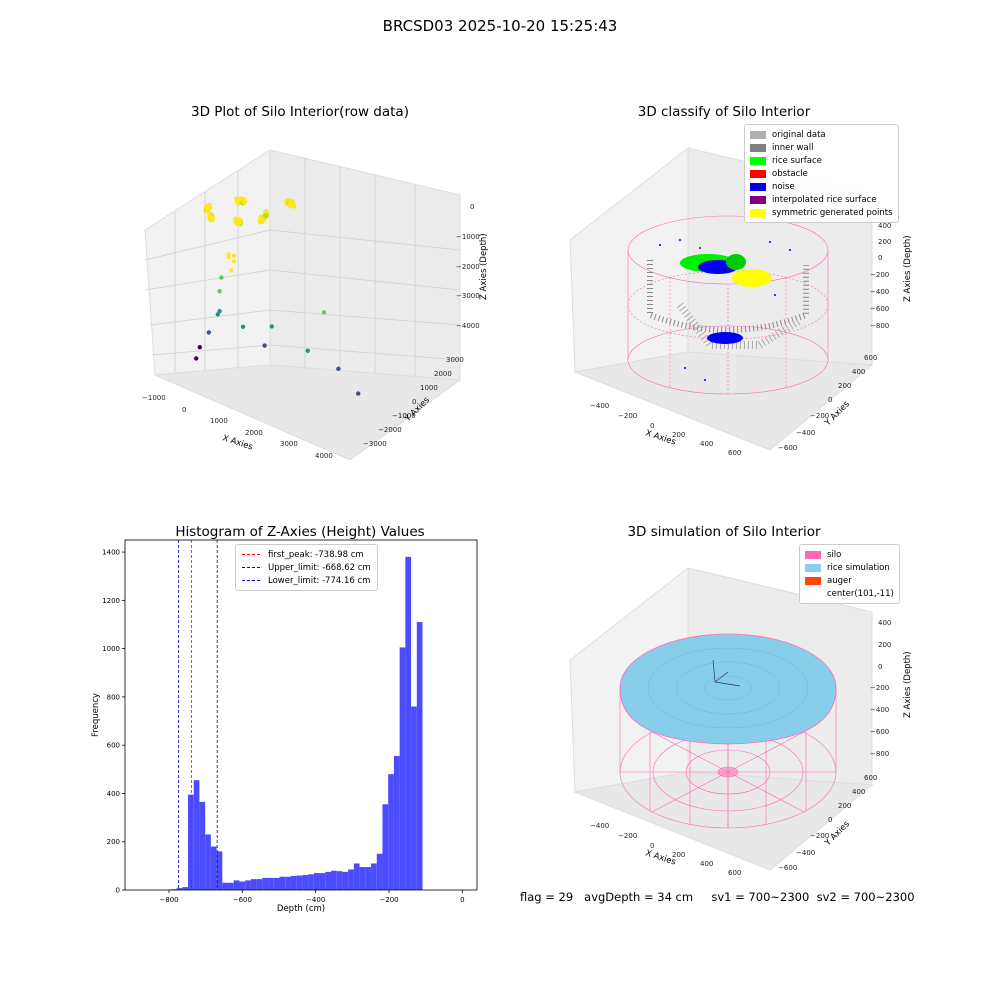  What do you see at coordinates (300, 532) in the screenshot?
I see `panel3-title: Histogram of Z-Axies (Height) Values` at bounding box center [300, 532].